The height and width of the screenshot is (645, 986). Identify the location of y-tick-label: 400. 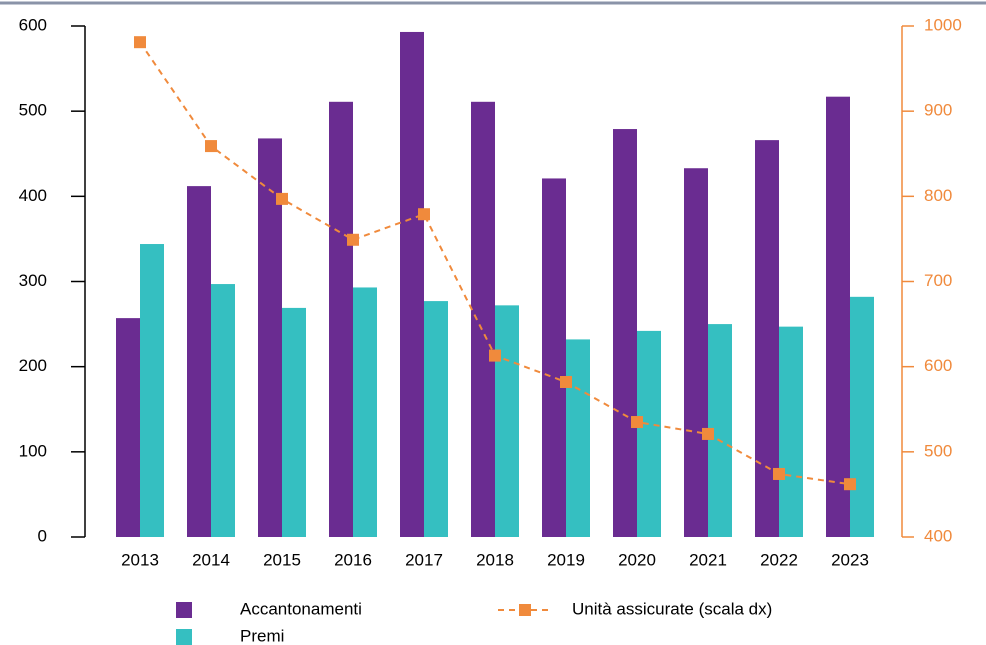
(33, 195).